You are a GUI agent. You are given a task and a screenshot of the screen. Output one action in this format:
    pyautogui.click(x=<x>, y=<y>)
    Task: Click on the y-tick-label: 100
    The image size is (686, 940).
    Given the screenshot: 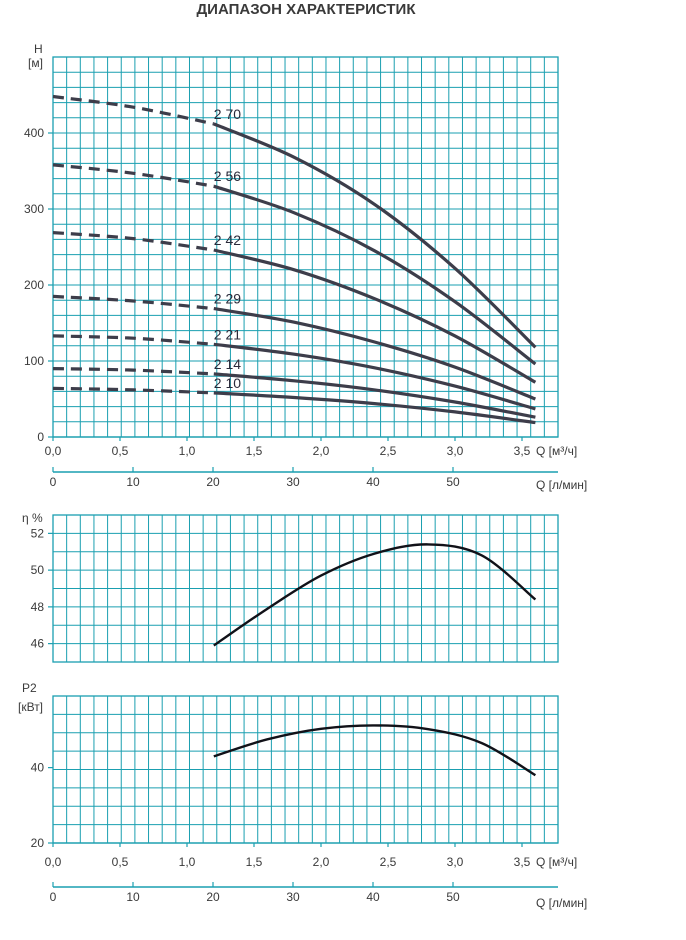 What is the action you would take?
    pyautogui.click(x=34, y=361)
    